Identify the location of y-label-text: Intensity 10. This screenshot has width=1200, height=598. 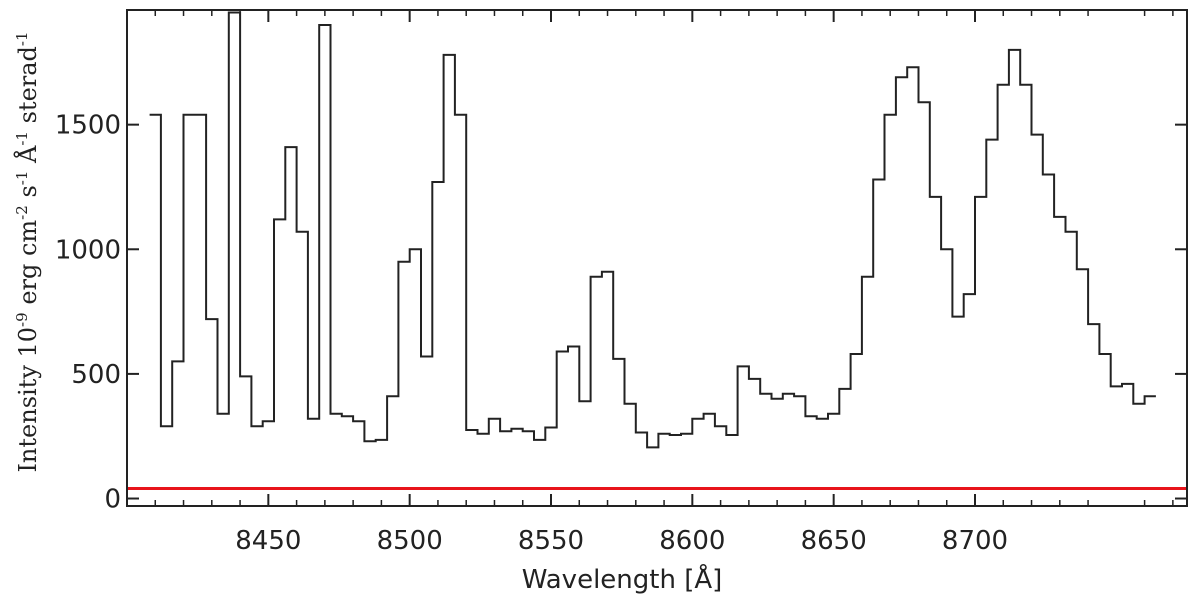
(28, 400).